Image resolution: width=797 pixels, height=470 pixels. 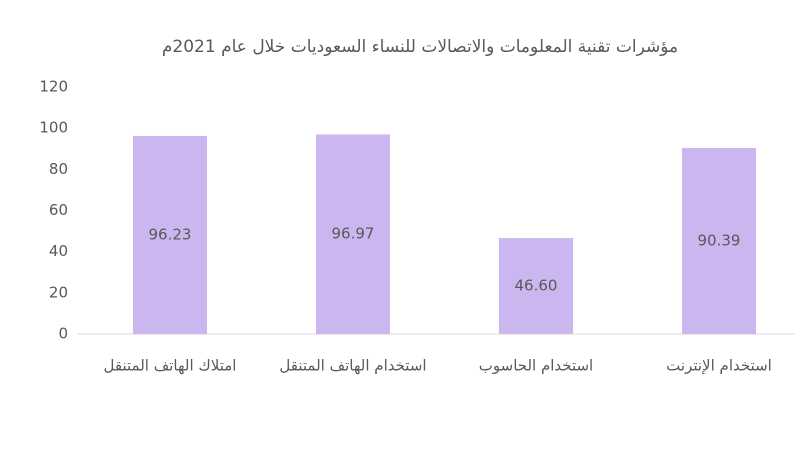 I want to click on y-tick-label: 60, so click(x=58, y=210).